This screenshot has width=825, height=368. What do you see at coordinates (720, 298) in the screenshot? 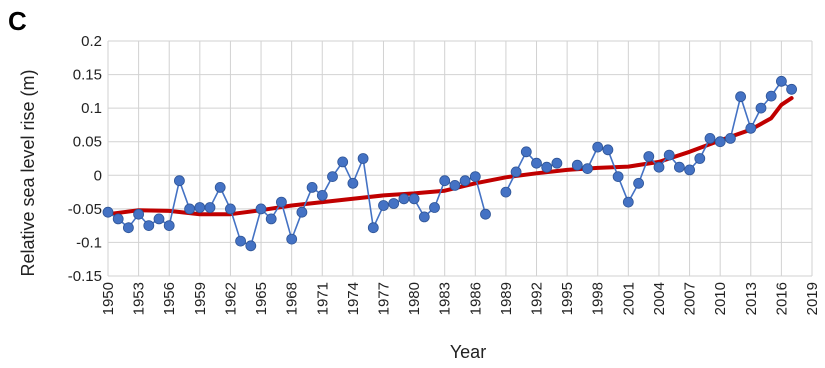
I see `x-tick-label: 2010` at bounding box center [720, 298].